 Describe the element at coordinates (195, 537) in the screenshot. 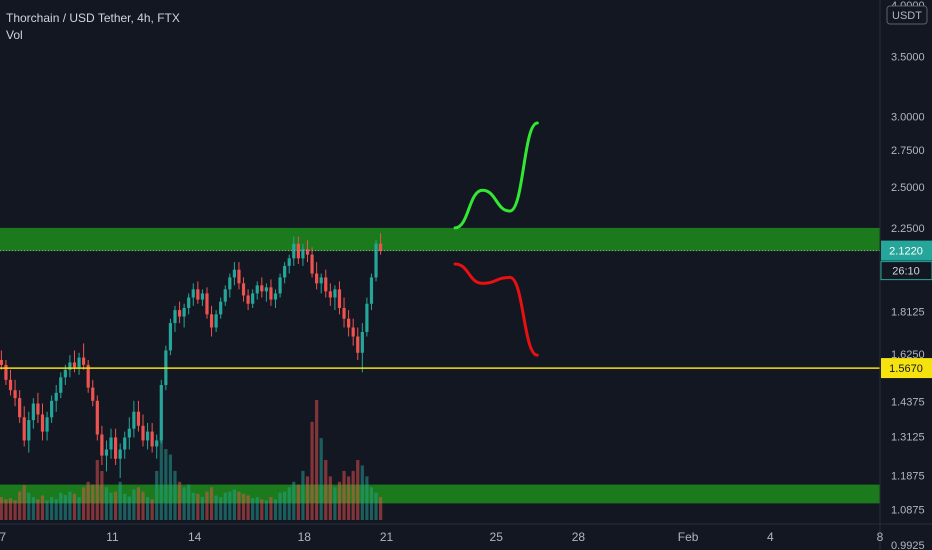

I see `time-tick-label: 14` at that location.